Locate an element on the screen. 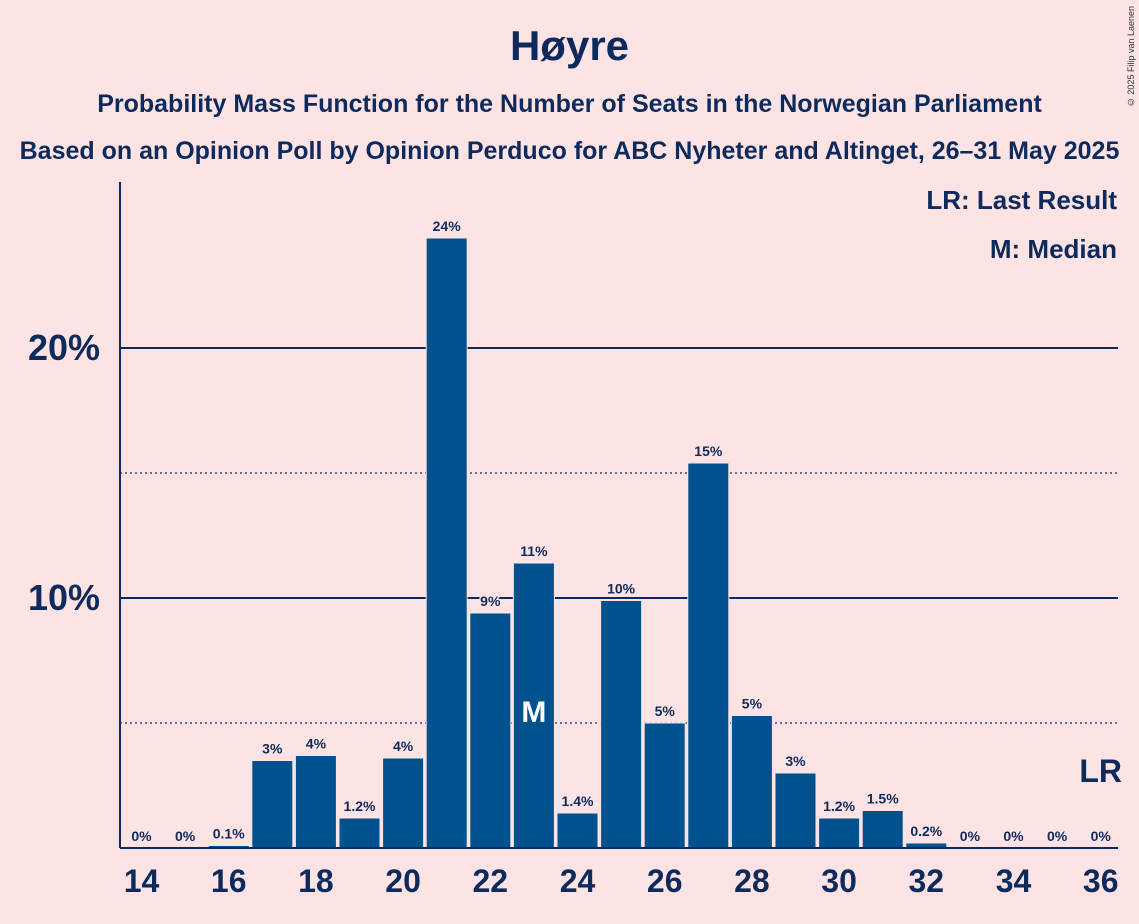 This screenshot has width=1139, height=924. x-tick-label: 20 is located at coordinates (403, 881).